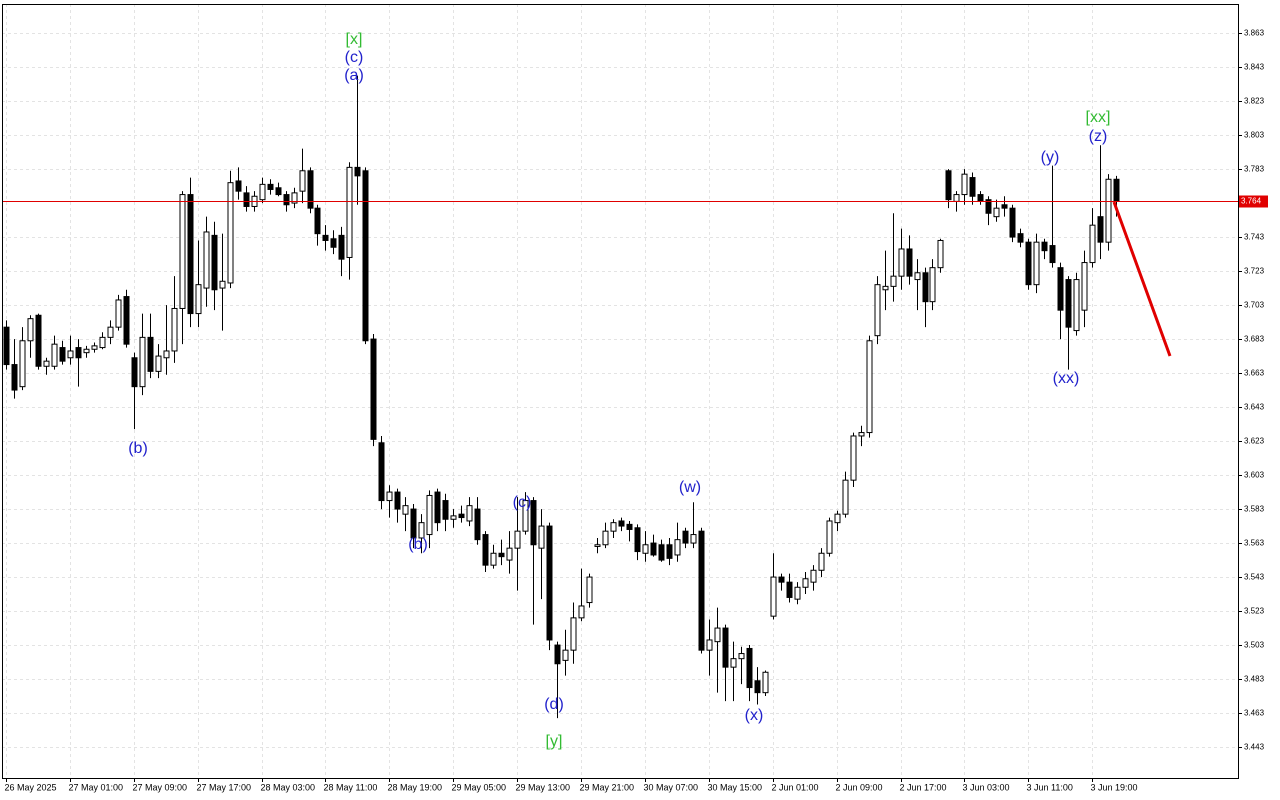 The width and height of the screenshot is (1280, 800). Describe the element at coordinates (31, 787) in the screenshot. I see `x-tick-label: 26 May 2025` at that location.